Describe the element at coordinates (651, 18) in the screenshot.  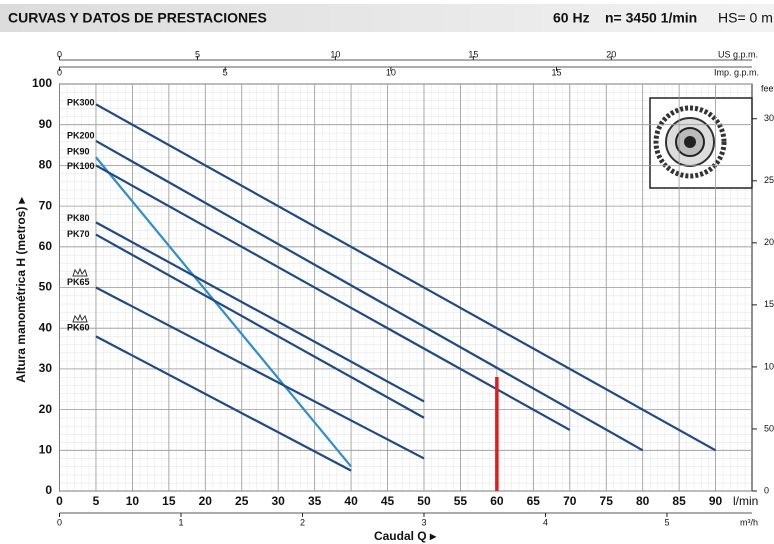
I see `header-speed: n= 3450 1/min` at that location.